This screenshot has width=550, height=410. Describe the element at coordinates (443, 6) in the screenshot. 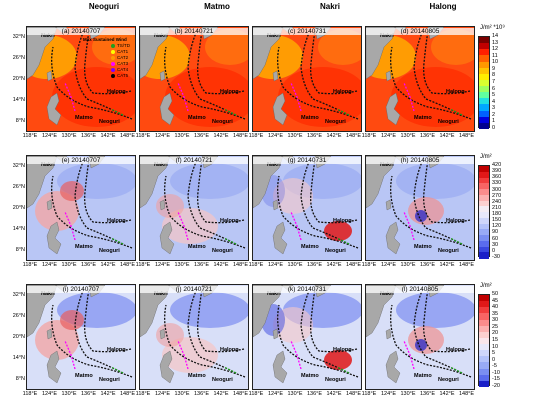

I see `column-title-halong: Halong` at that location.